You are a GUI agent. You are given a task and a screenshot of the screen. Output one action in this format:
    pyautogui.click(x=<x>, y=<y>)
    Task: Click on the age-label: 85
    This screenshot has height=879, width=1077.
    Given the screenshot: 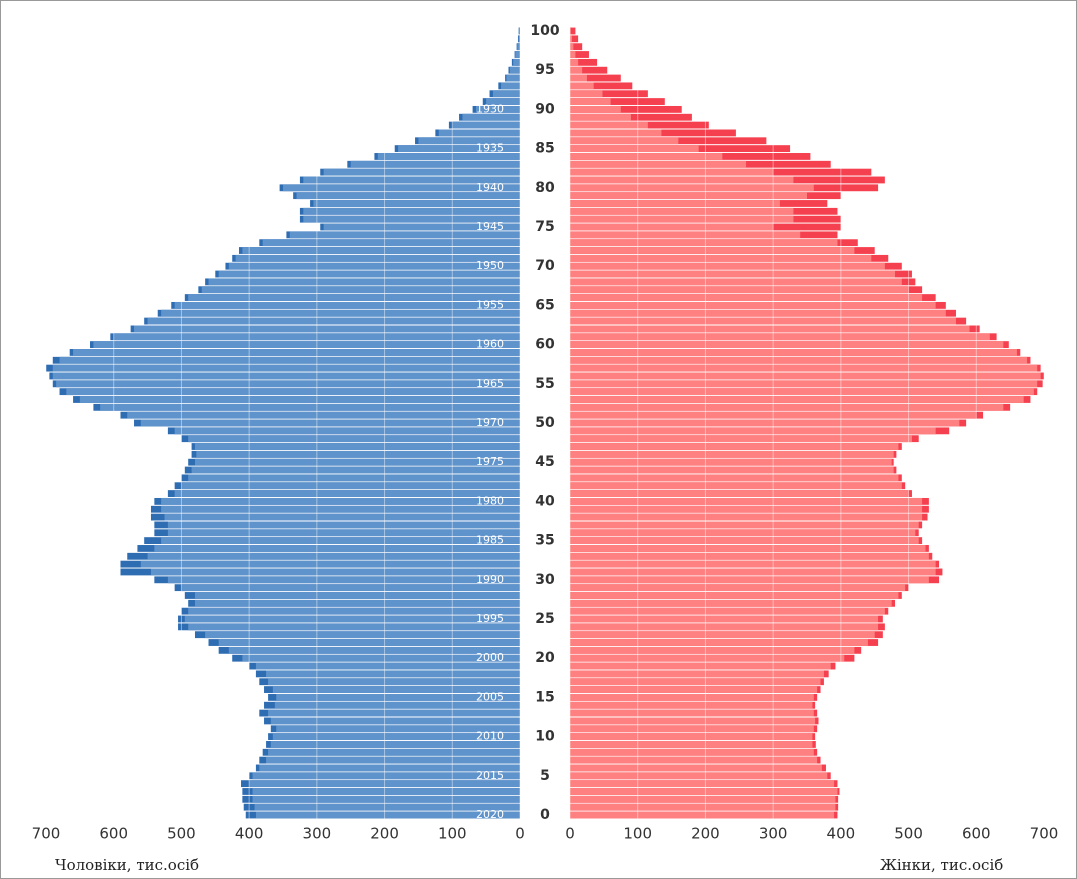 What is the action you would take?
    pyautogui.click(x=544, y=149)
    